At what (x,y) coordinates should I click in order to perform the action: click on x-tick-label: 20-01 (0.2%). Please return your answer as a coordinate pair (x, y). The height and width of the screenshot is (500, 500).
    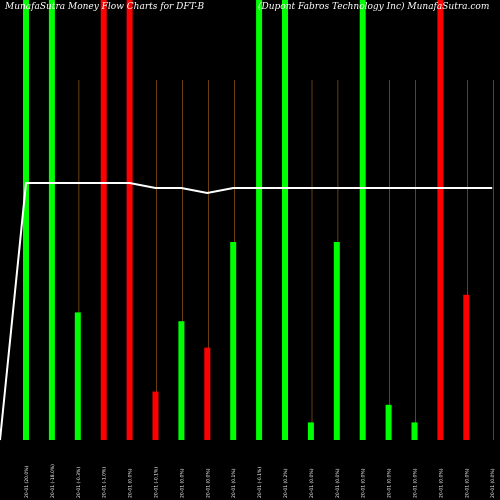
    Looking at the image, I should click on (286, 483).